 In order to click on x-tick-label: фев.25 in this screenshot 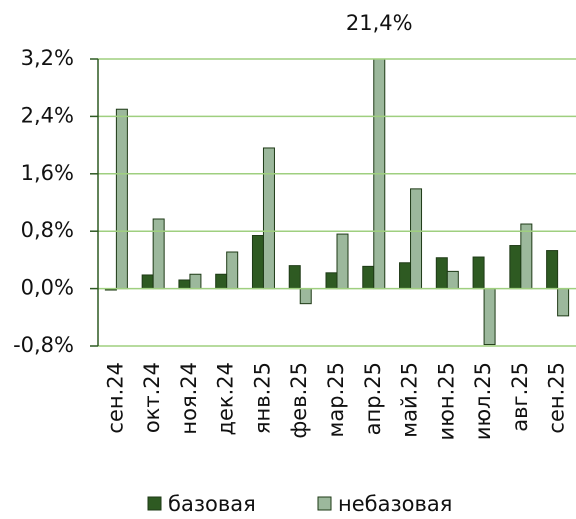, I will do `click(299, 400)`.